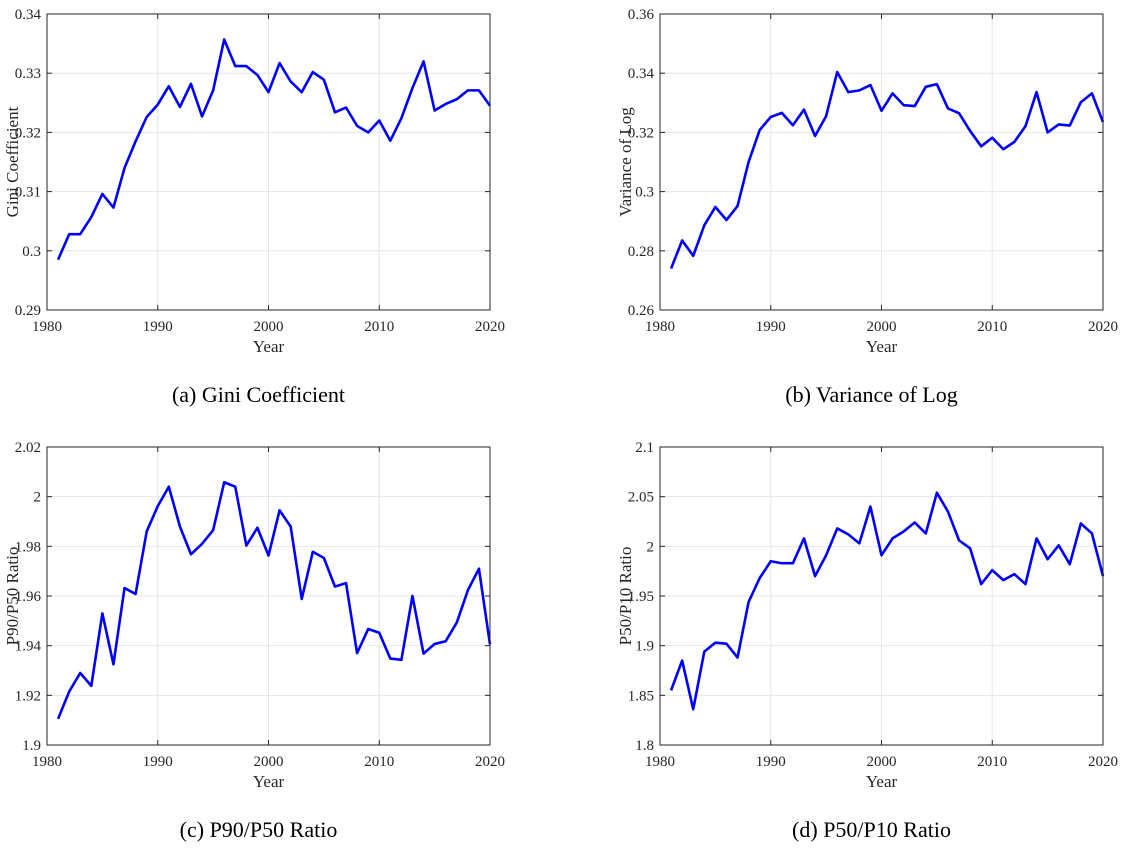 This screenshot has height=848, width=1127. Describe the element at coordinates (644, 746) in the screenshot. I see `y-tick-label: 1.8` at that location.